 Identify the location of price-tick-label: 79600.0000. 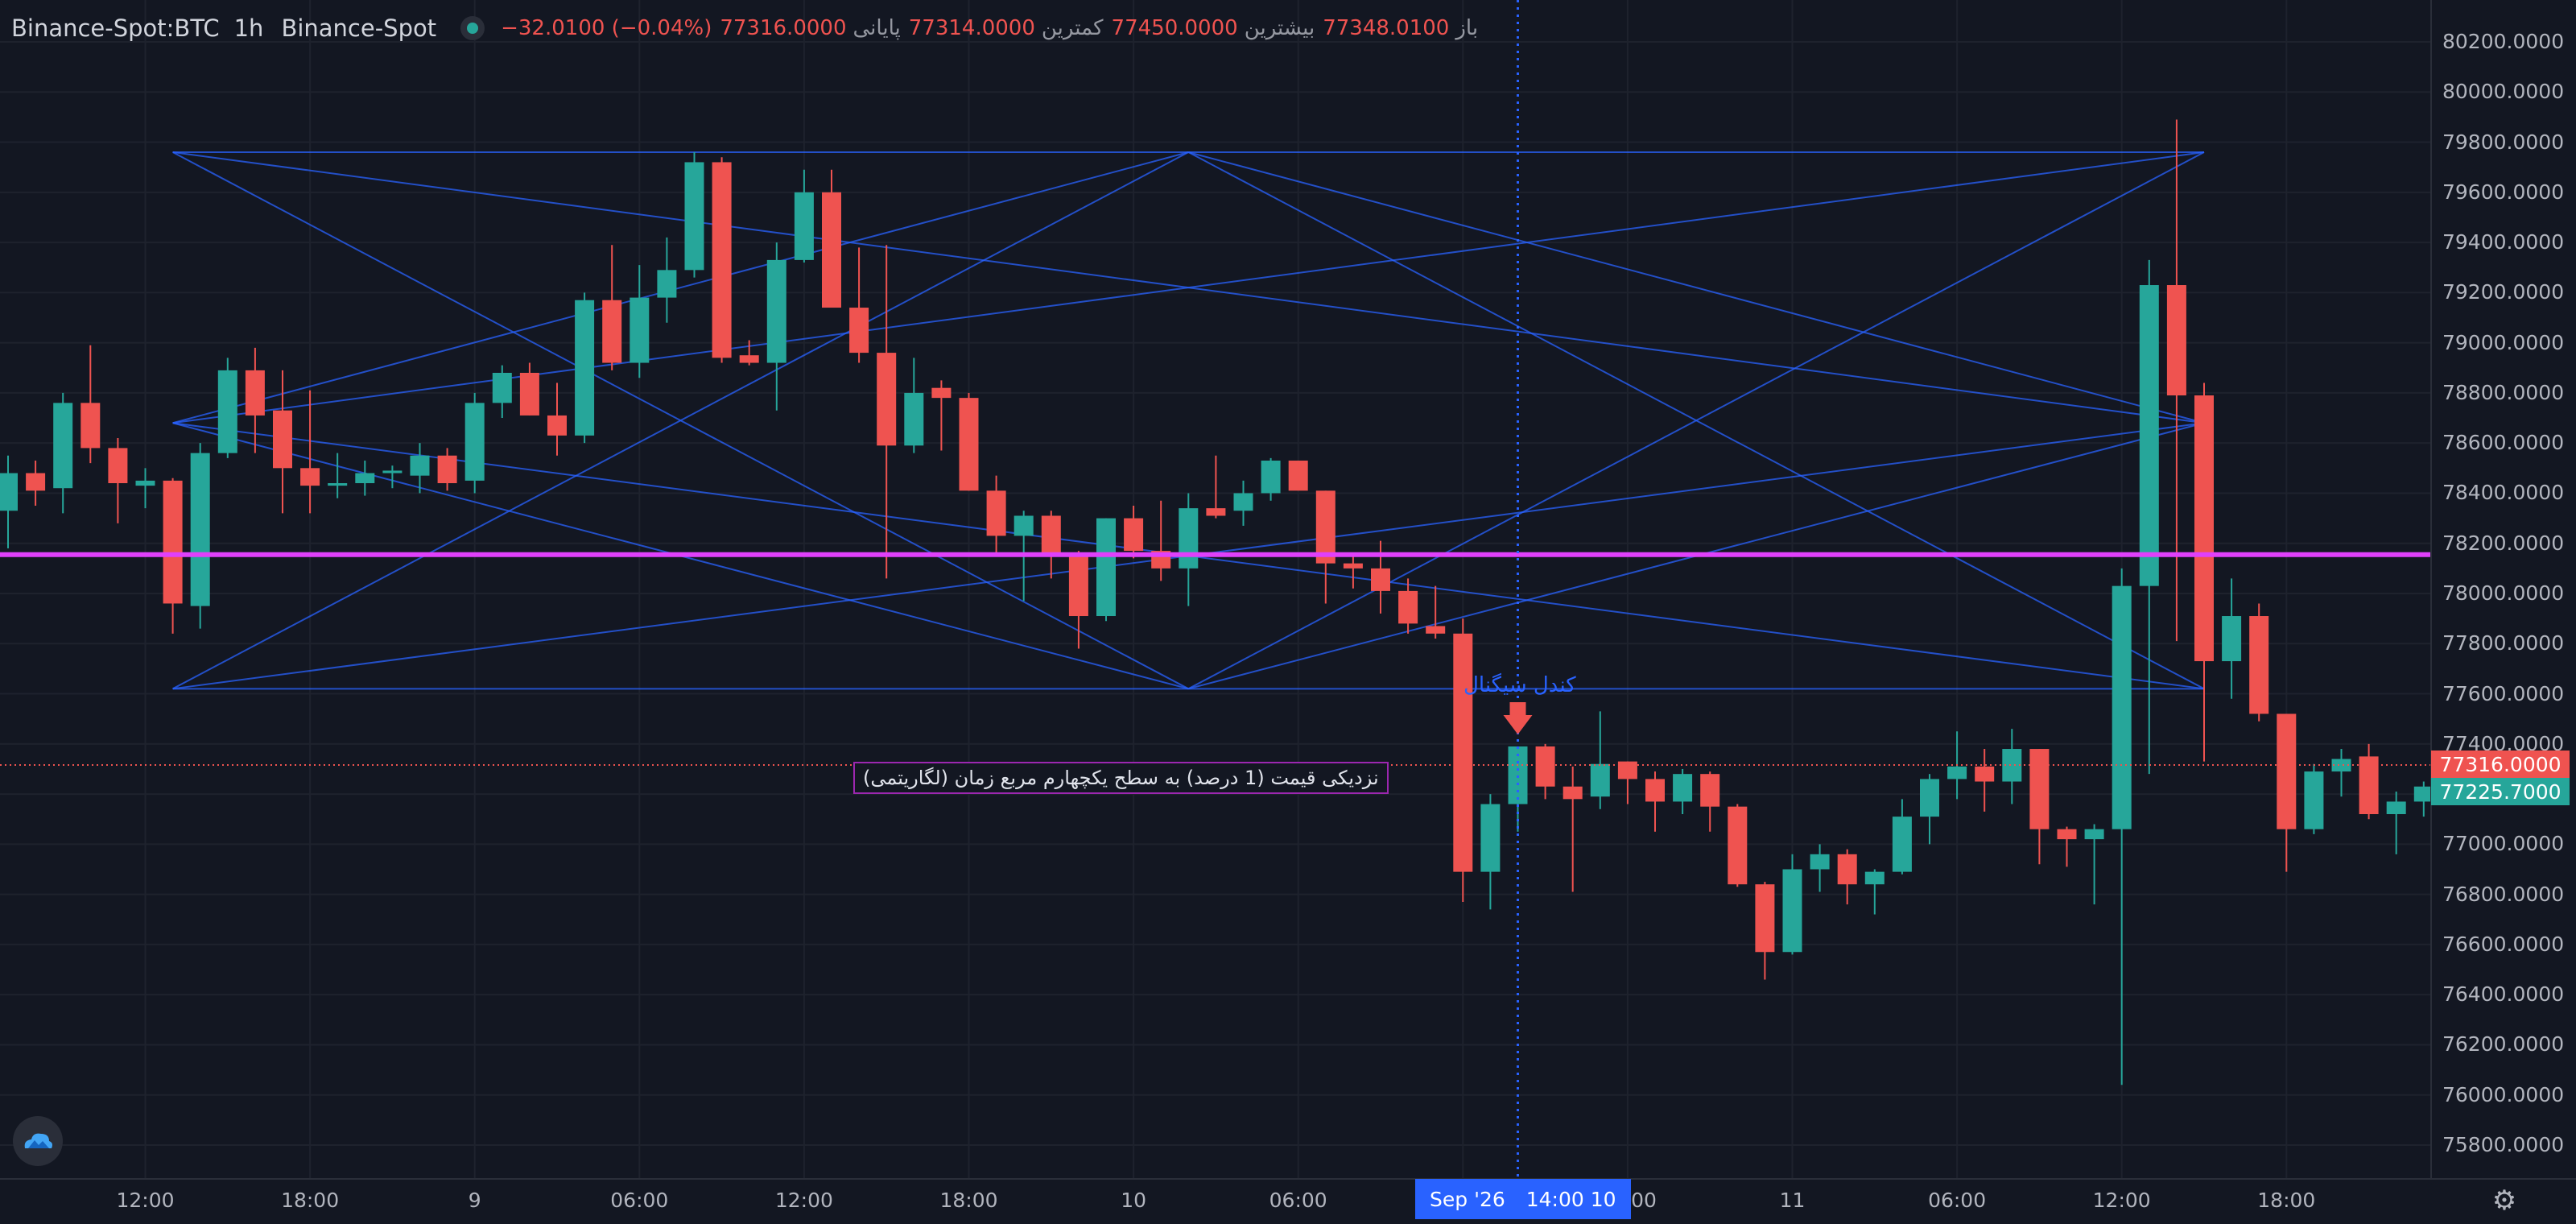
(2503, 192).